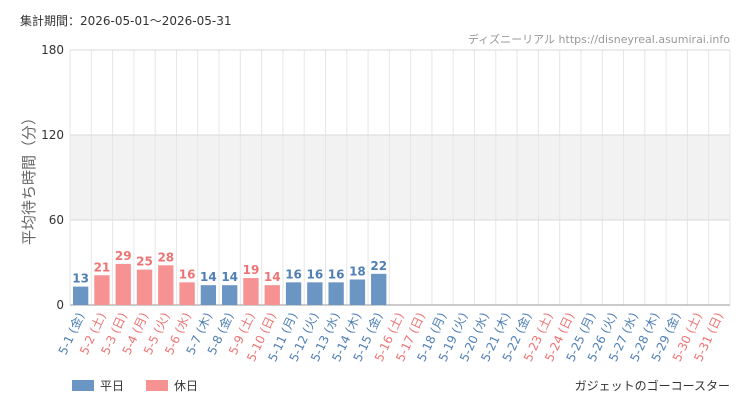  I want to click on y-tick-label: 0, so click(60, 305).